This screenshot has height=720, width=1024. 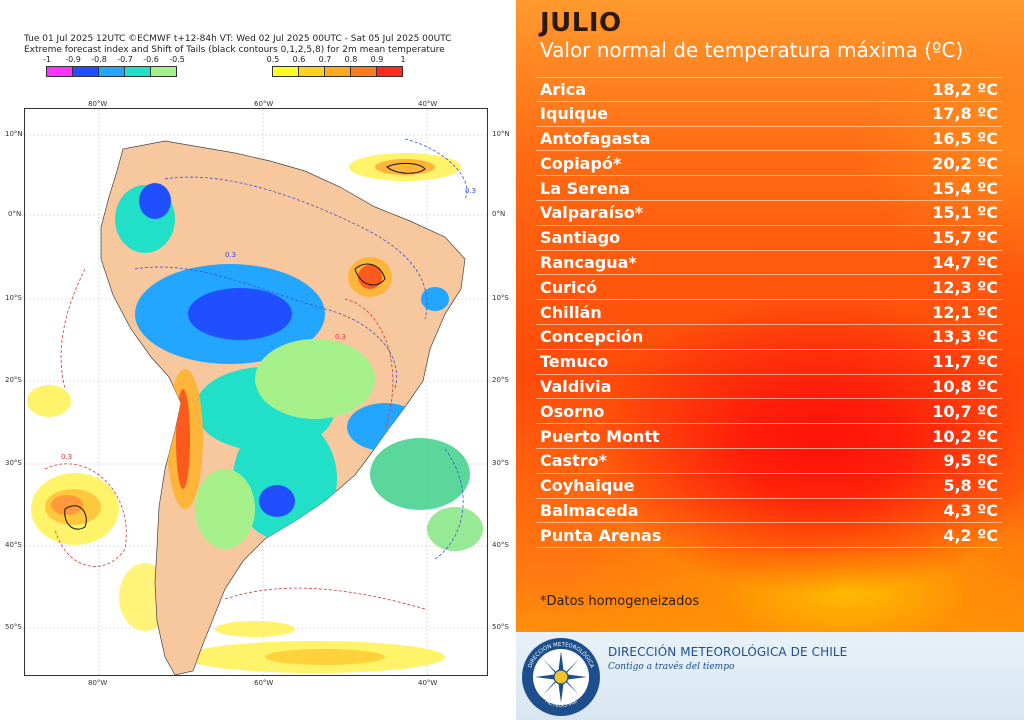 What do you see at coordinates (965, 386) in the screenshot?
I see `city-temperature: 10,8 ºC` at bounding box center [965, 386].